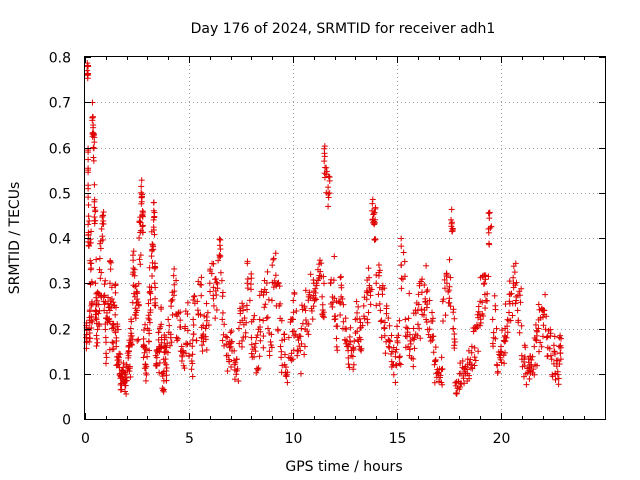 Image resolution: width=640 pixels, height=480 pixels. What do you see at coordinates (66, 421) in the screenshot?
I see `y-tick-label: 0` at bounding box center [66, 421].